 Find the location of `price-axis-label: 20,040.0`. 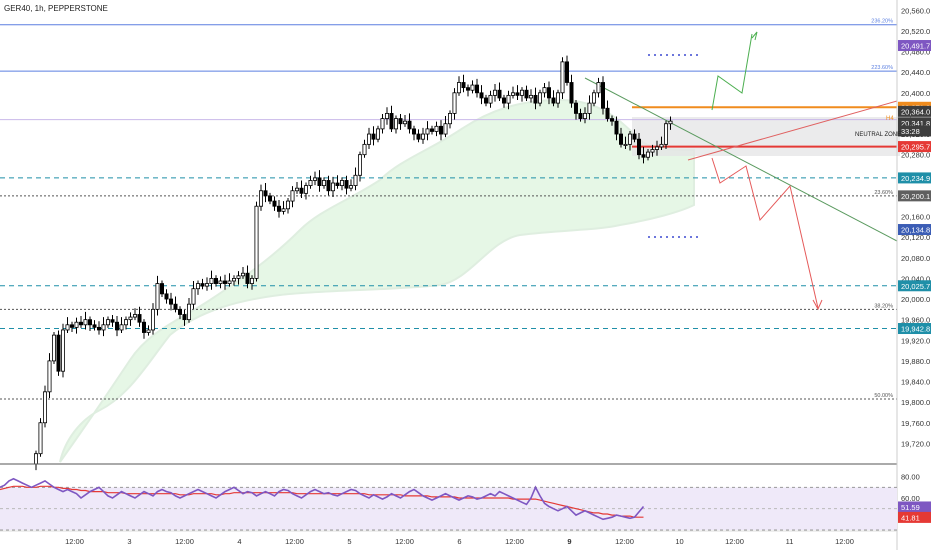

price-axis-label: 20,040.0 is located at coordinates (915, 278).